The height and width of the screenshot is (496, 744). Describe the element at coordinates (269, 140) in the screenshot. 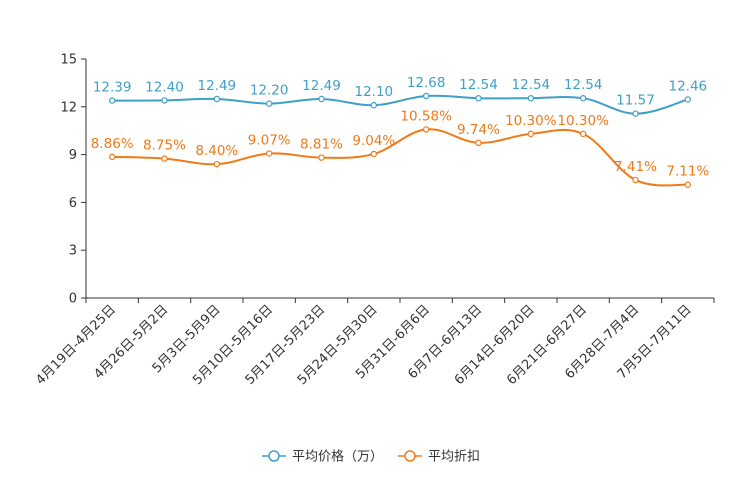

I see `data-label-discount: 9.07%` at that location.